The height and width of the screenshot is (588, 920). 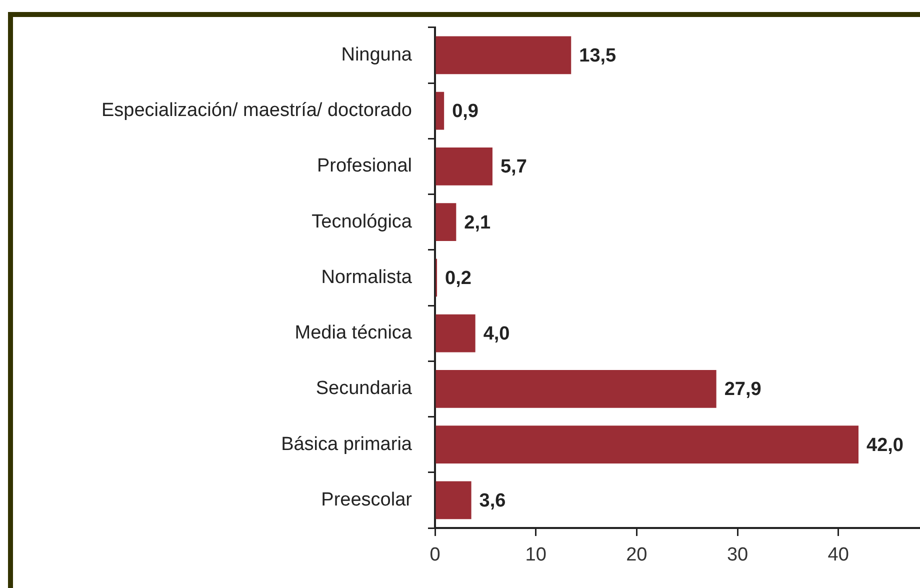 I want to click on y-tick-label: Básica primaria, so click(x=346, y=444).